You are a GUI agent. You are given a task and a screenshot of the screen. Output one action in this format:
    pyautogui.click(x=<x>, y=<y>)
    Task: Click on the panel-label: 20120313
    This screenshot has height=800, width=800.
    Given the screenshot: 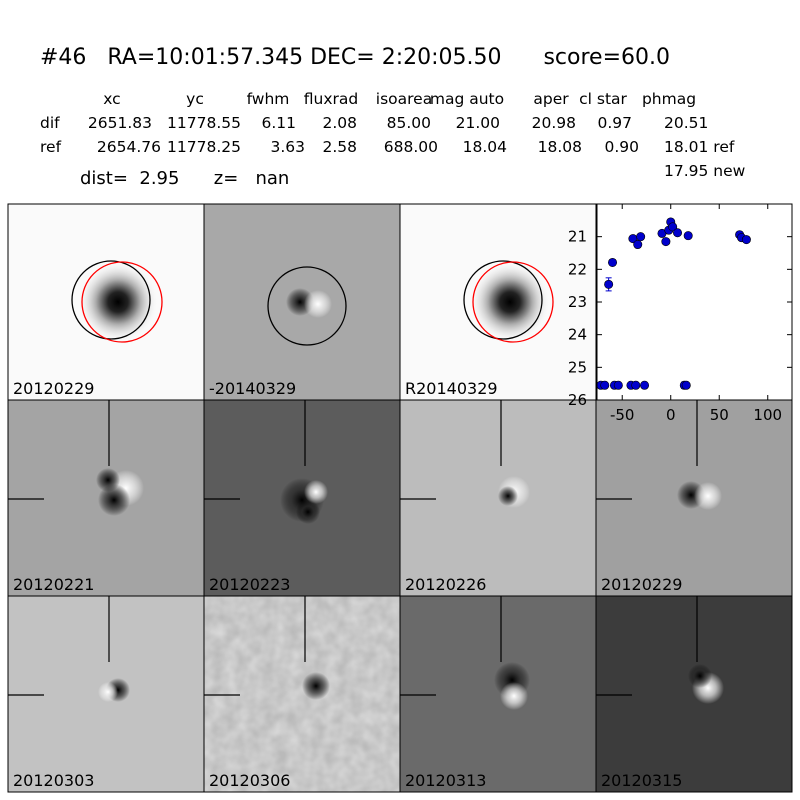 What is the action you would take?
    pyautogui.click(x=445, y=780)
    